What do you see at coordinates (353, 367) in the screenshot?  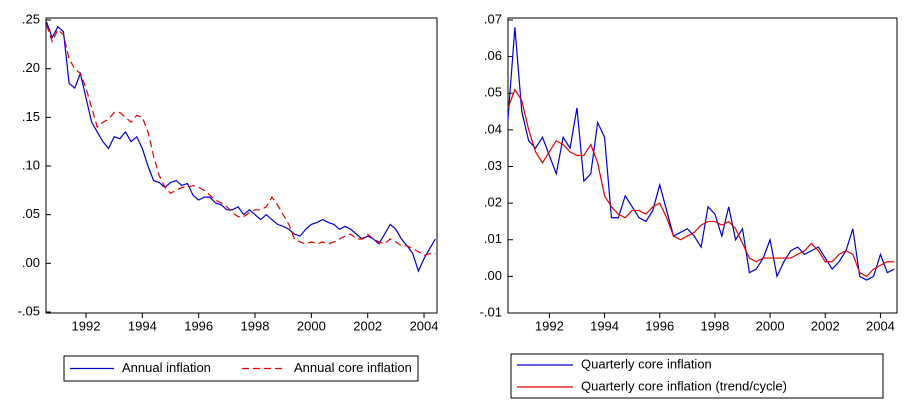 I see `legend-label: Annual core inflation` at bounding box center [353, 367].